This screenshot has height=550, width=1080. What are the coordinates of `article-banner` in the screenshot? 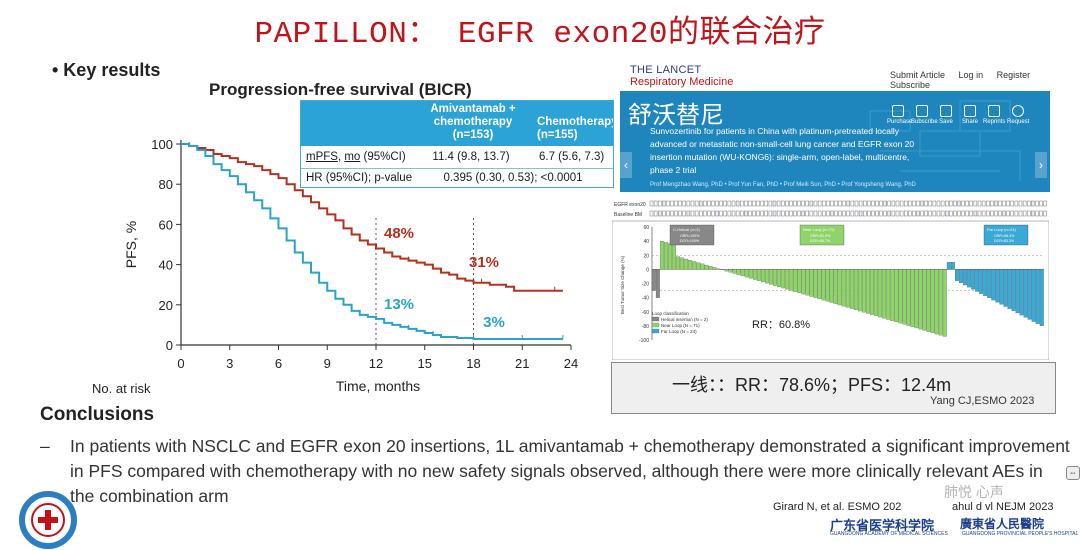 It's located at (835, 141).